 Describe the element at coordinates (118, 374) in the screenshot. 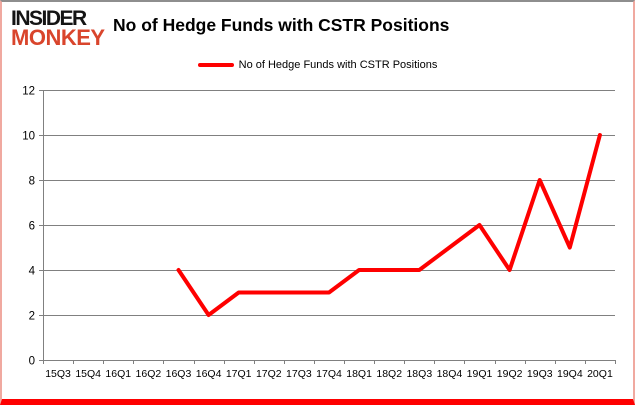

I see `x-tick-label: 16Q1` at that location.